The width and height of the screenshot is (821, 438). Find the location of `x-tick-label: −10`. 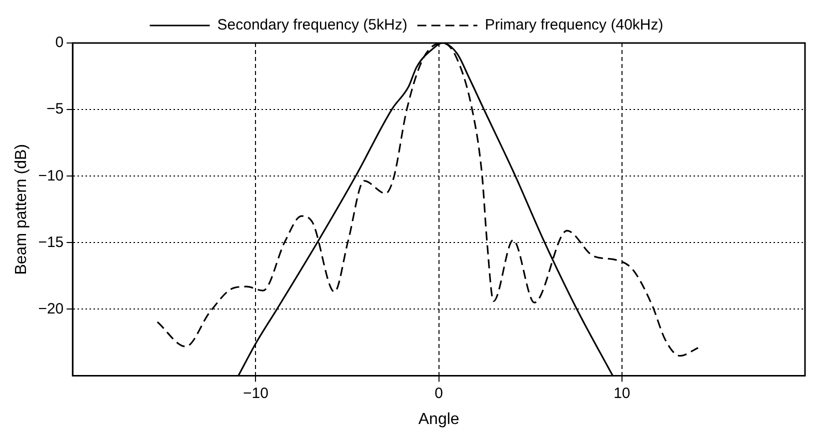

x-tick-label: −10 is located at coordinates (255, 393).